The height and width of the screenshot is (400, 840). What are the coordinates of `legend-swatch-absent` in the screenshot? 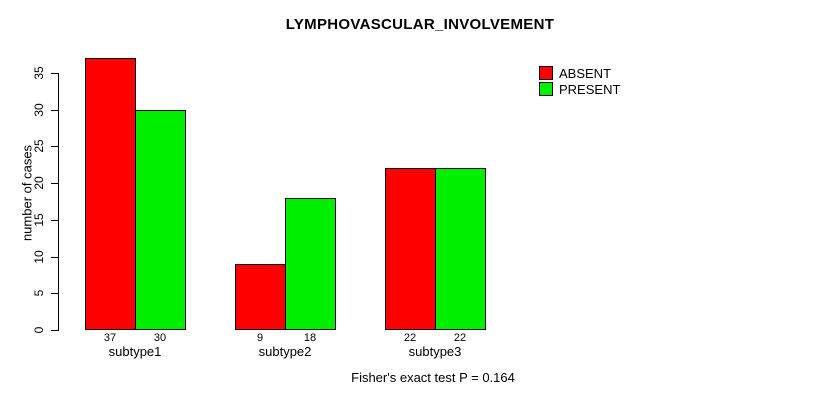 It's located at (546, 73).